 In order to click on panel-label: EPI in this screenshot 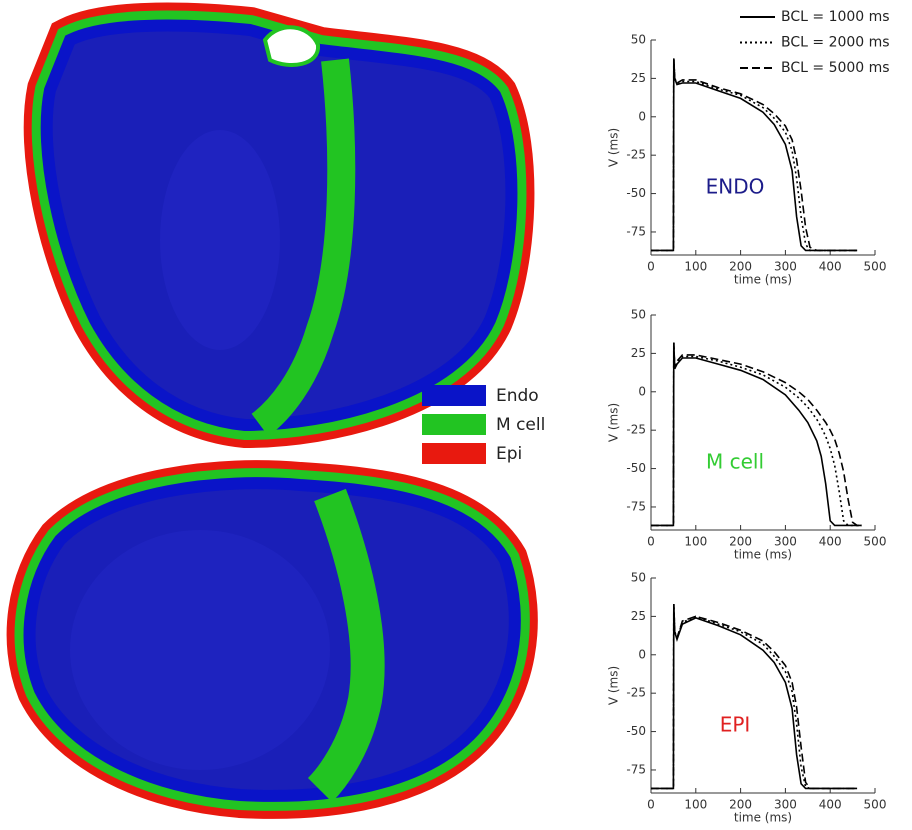, I will do `click(735, 725)`.